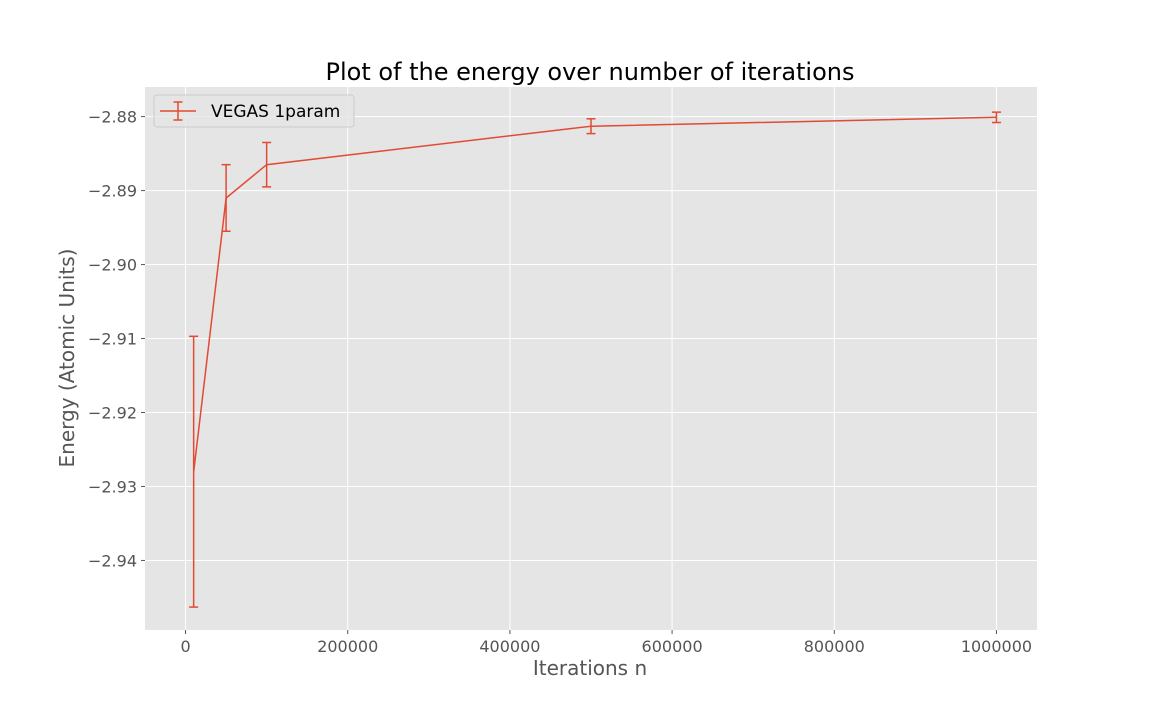  What do you see at coordinates (112, 117) in the screenshot?
I see `y-tick-label: −2.88` at bounding box center [112, 117].